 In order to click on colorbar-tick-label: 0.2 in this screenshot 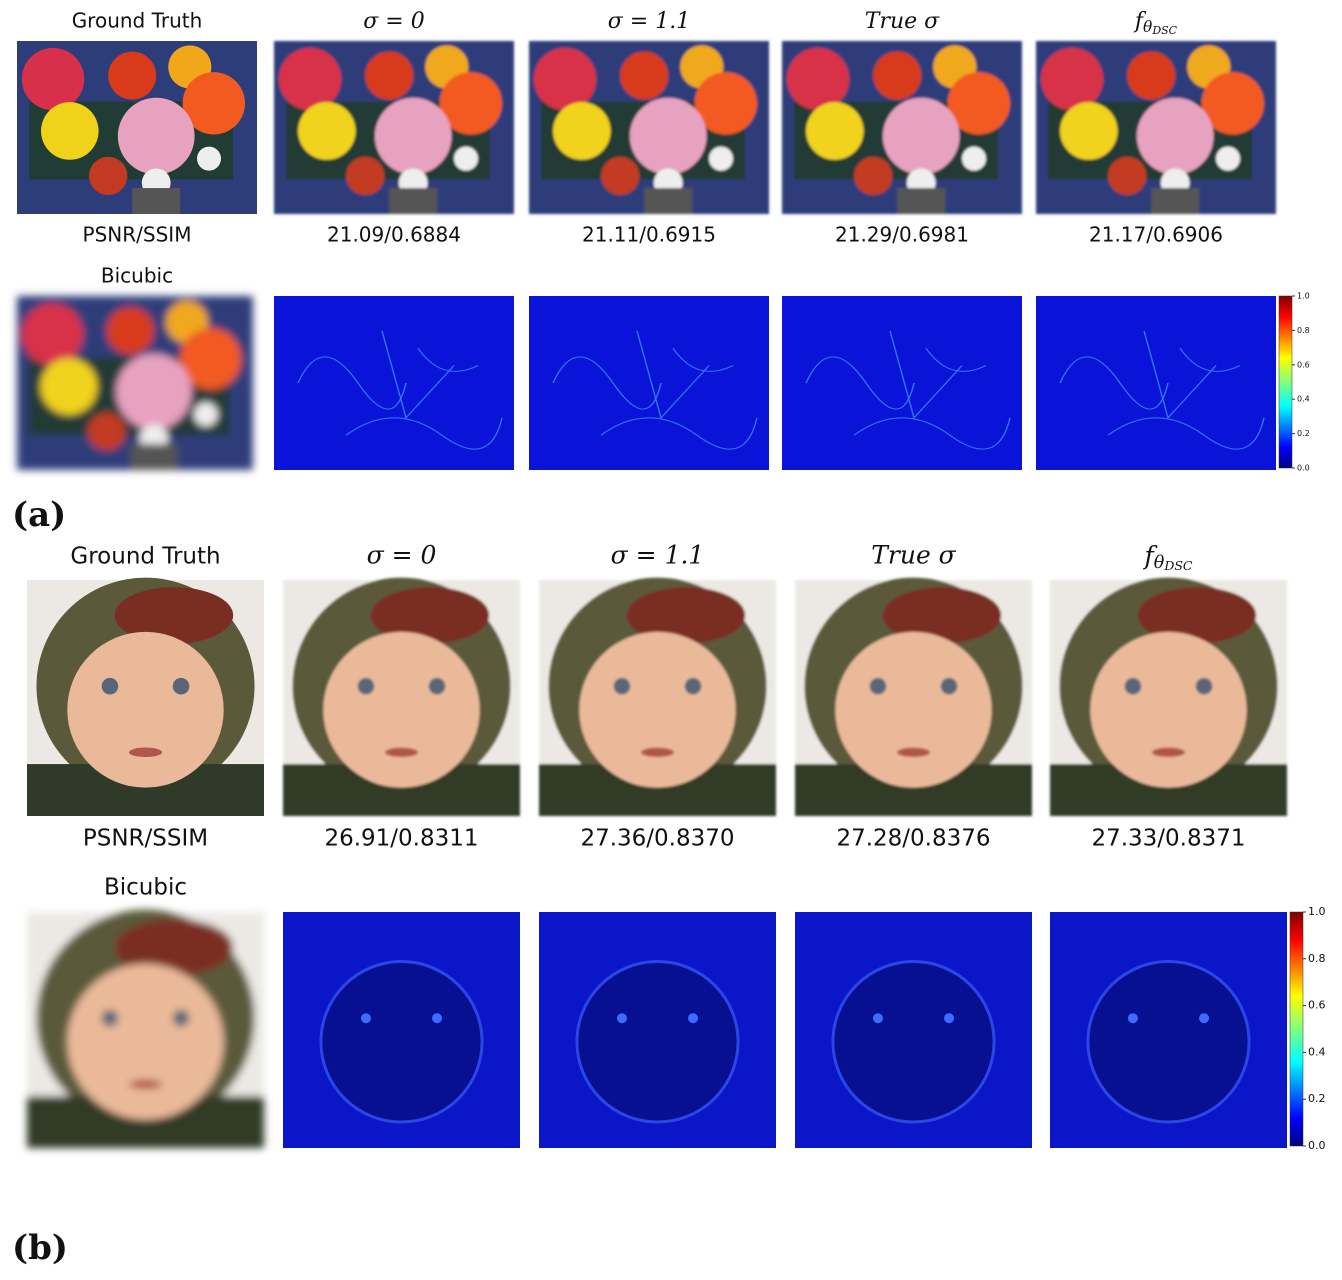, I will do `click(1317, 1098)`.